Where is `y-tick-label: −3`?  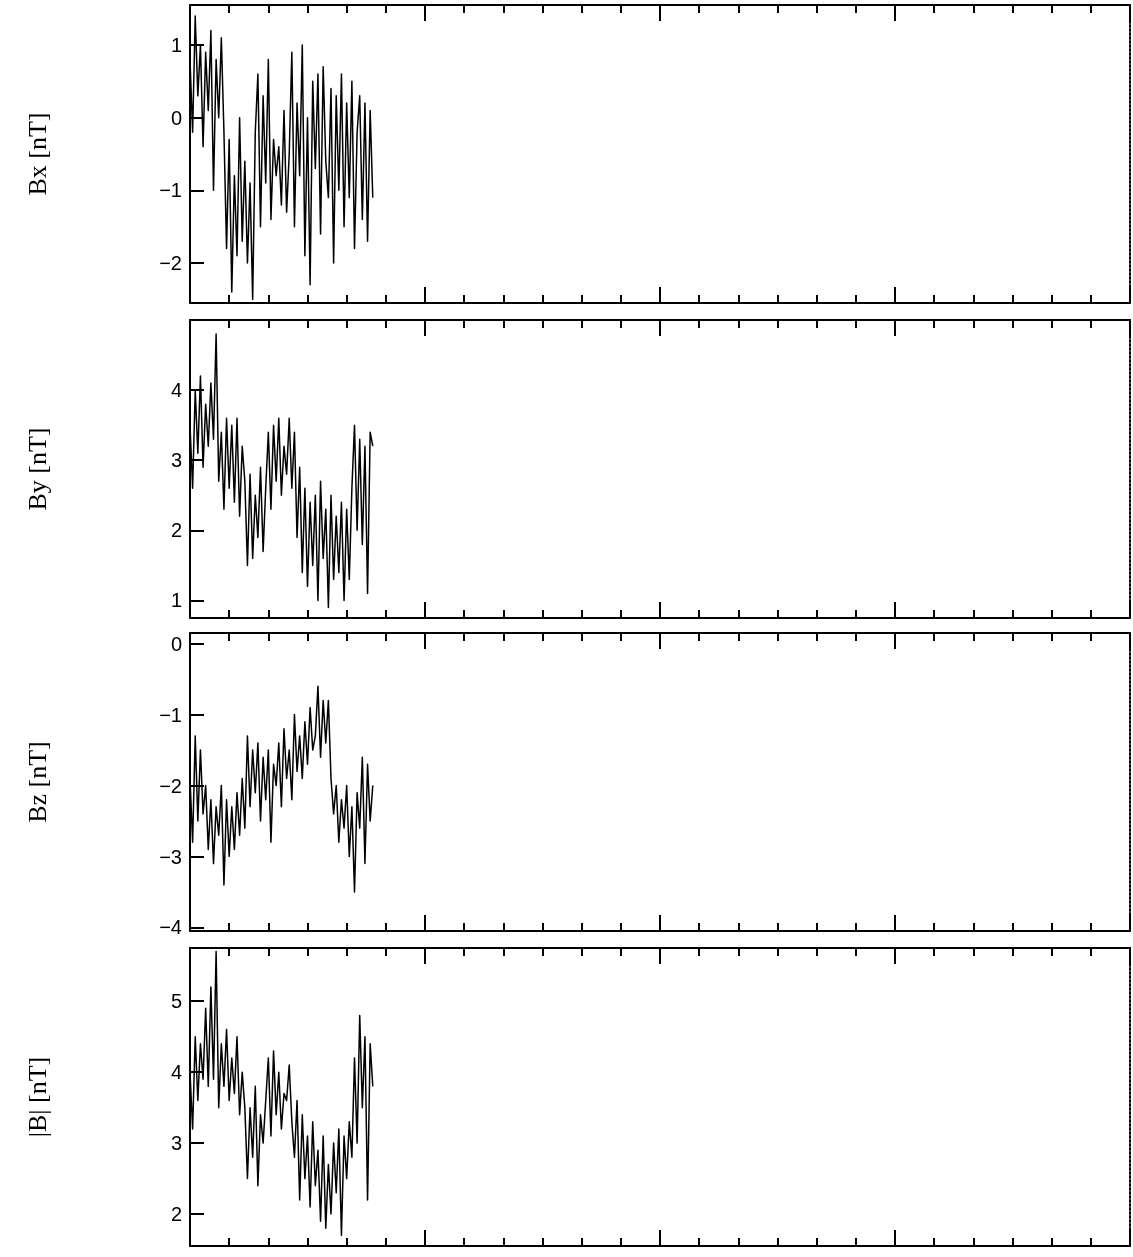
y-tick-label: −3 is located at coordinates (170, 856).